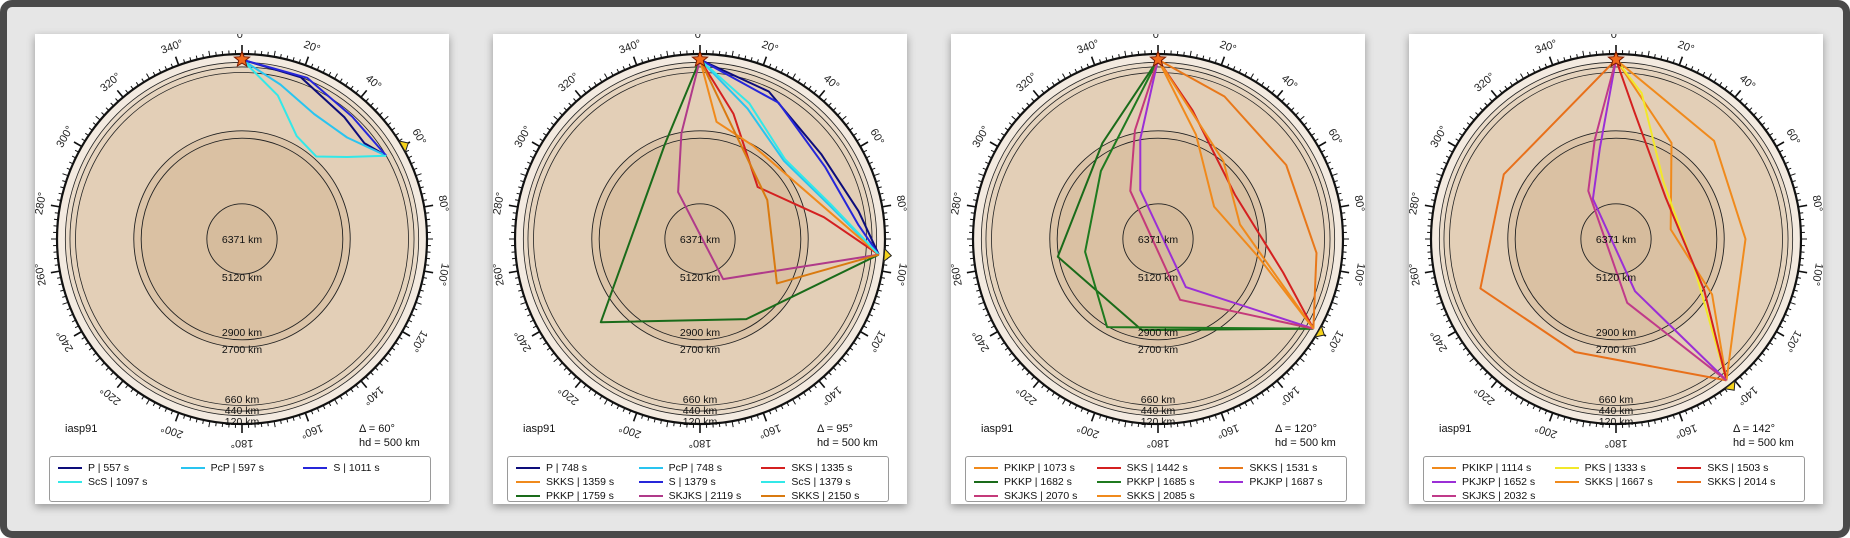 The width and height of the screenshot is (1850, 538). What do you see at coordinates (42, 274) in the screenshot?
I see `degree-label: 260°` at bounding box center [42, 274].